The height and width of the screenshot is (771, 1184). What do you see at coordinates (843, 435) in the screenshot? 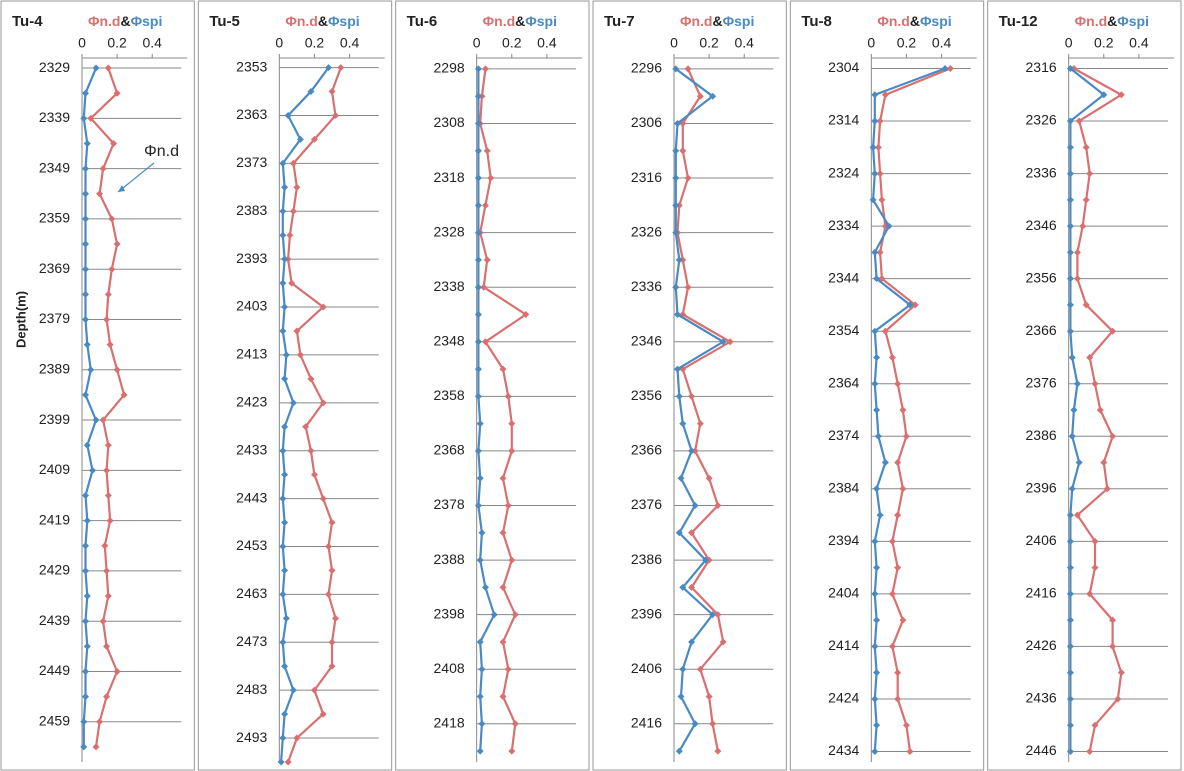
I see `y-tick-label: 2374` at bounding box center [843, 435].